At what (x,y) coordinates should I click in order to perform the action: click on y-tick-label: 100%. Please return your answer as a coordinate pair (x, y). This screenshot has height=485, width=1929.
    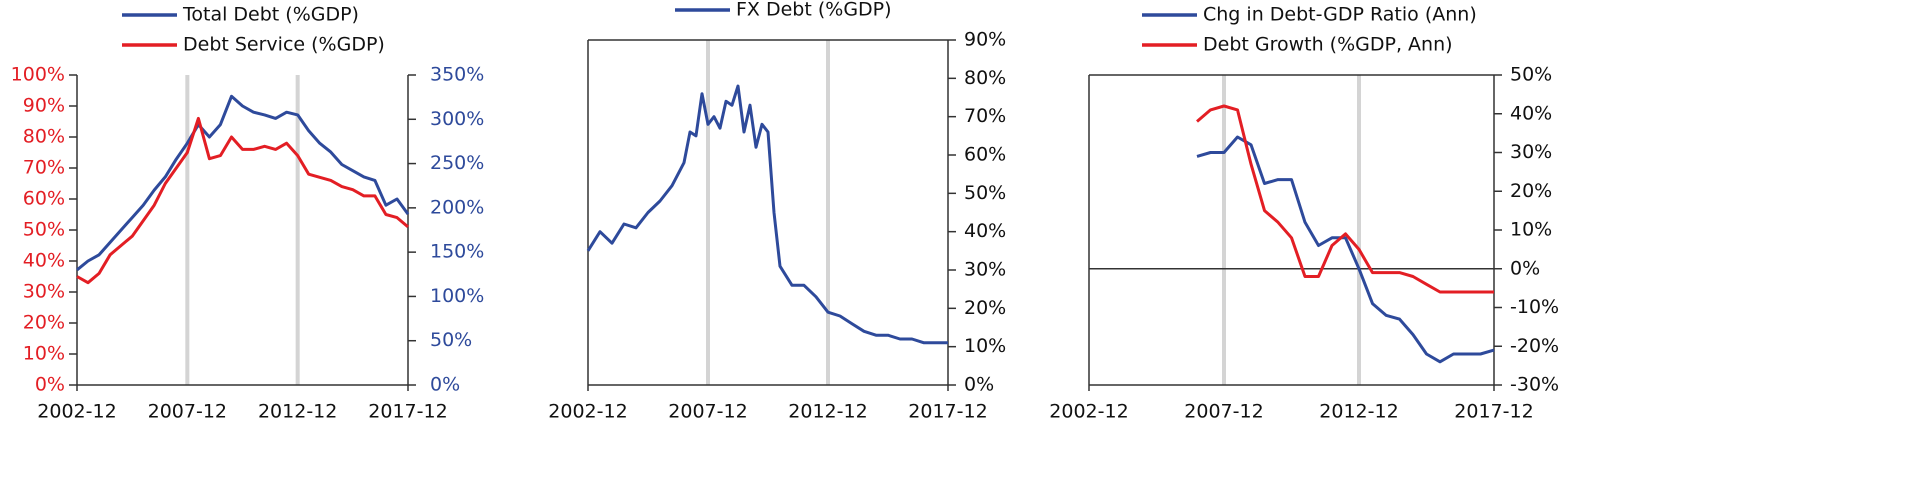
    Looking at the image, I should click on (38, 75).